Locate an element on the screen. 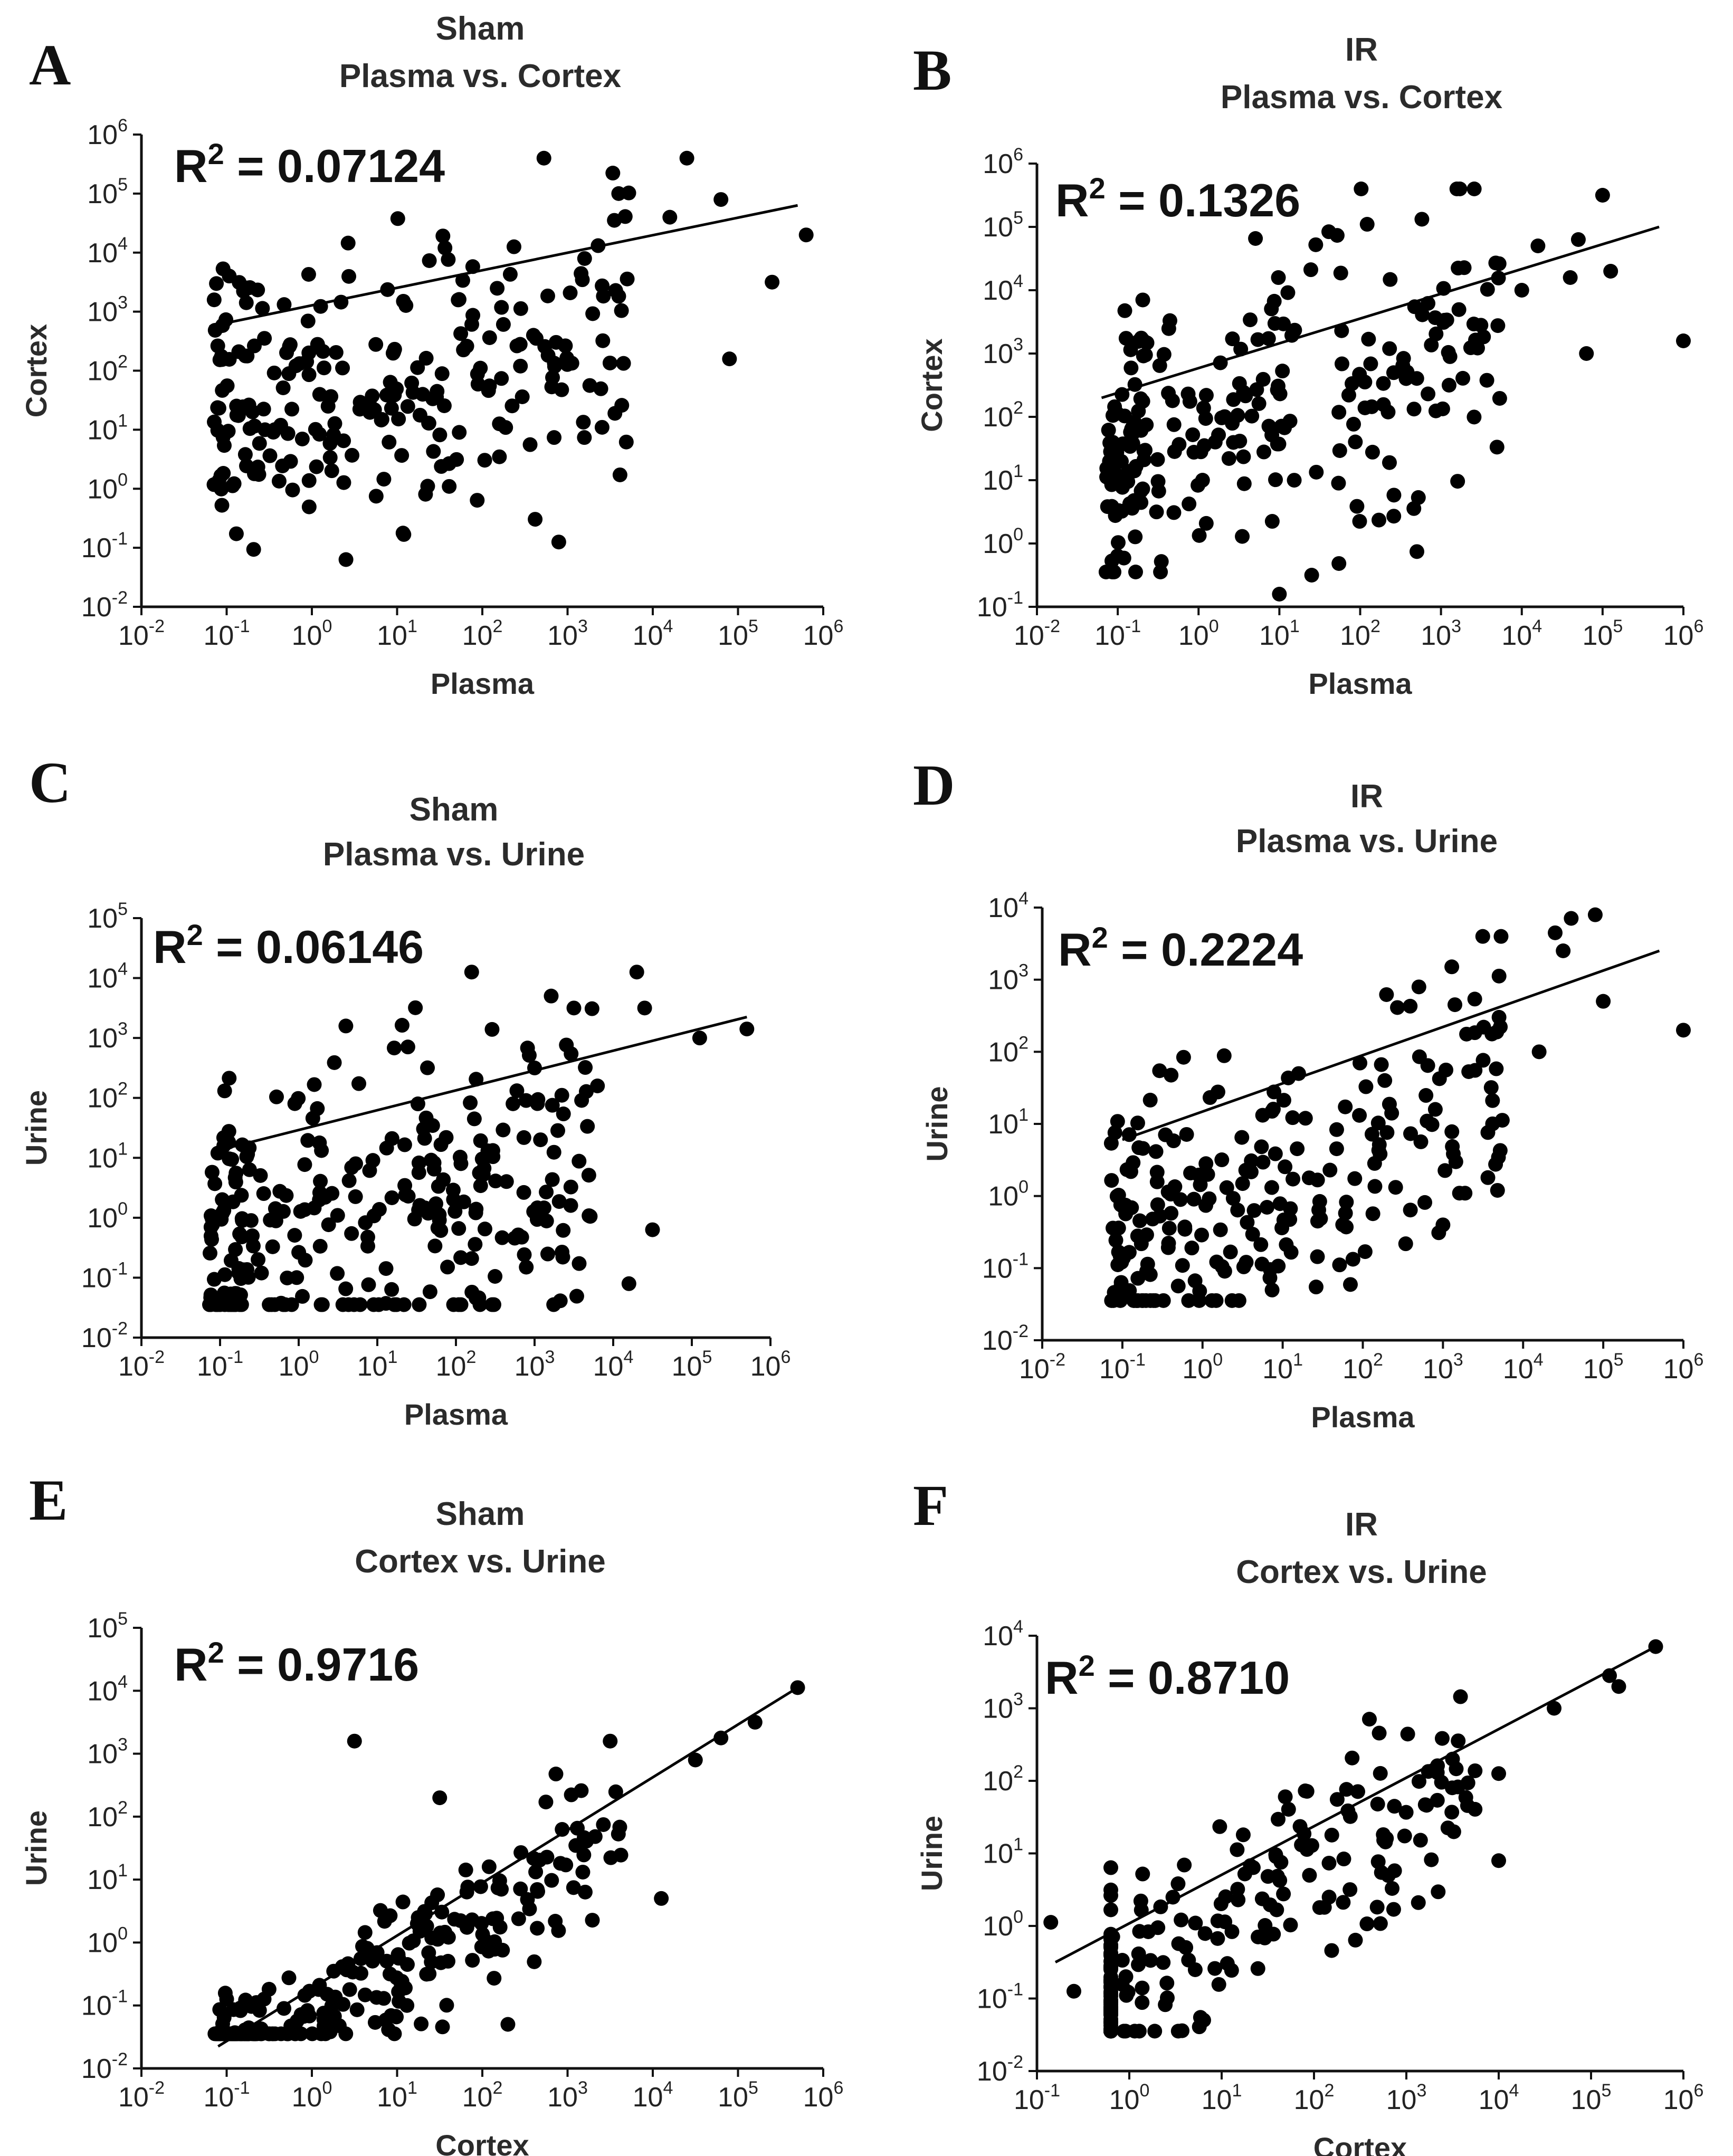  x-tick-label: 10⁻¹ is located at coordinates (1117, 633).